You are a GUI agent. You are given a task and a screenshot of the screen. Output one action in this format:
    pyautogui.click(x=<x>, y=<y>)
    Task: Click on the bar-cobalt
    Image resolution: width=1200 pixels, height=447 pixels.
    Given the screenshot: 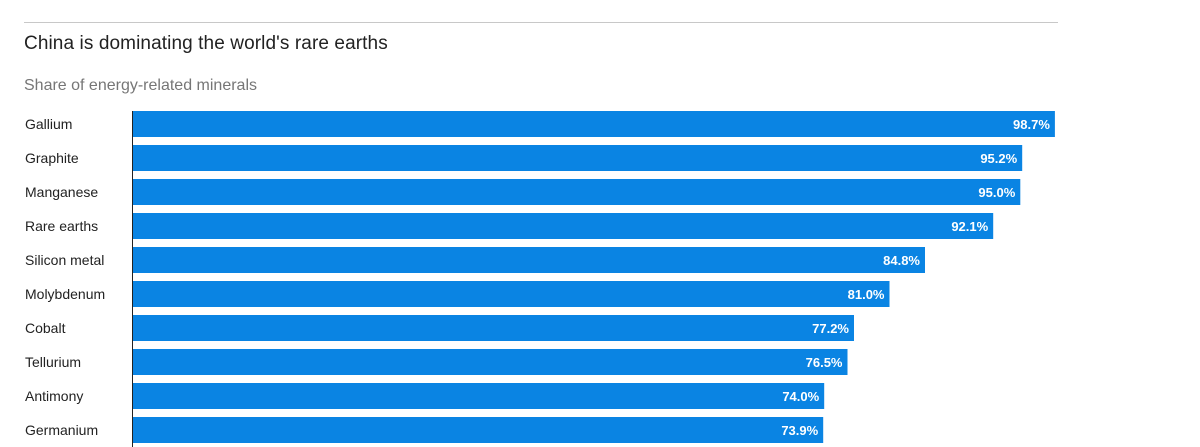 What is the action you would take?
    pyautogui.click(x=493, y=328)
    